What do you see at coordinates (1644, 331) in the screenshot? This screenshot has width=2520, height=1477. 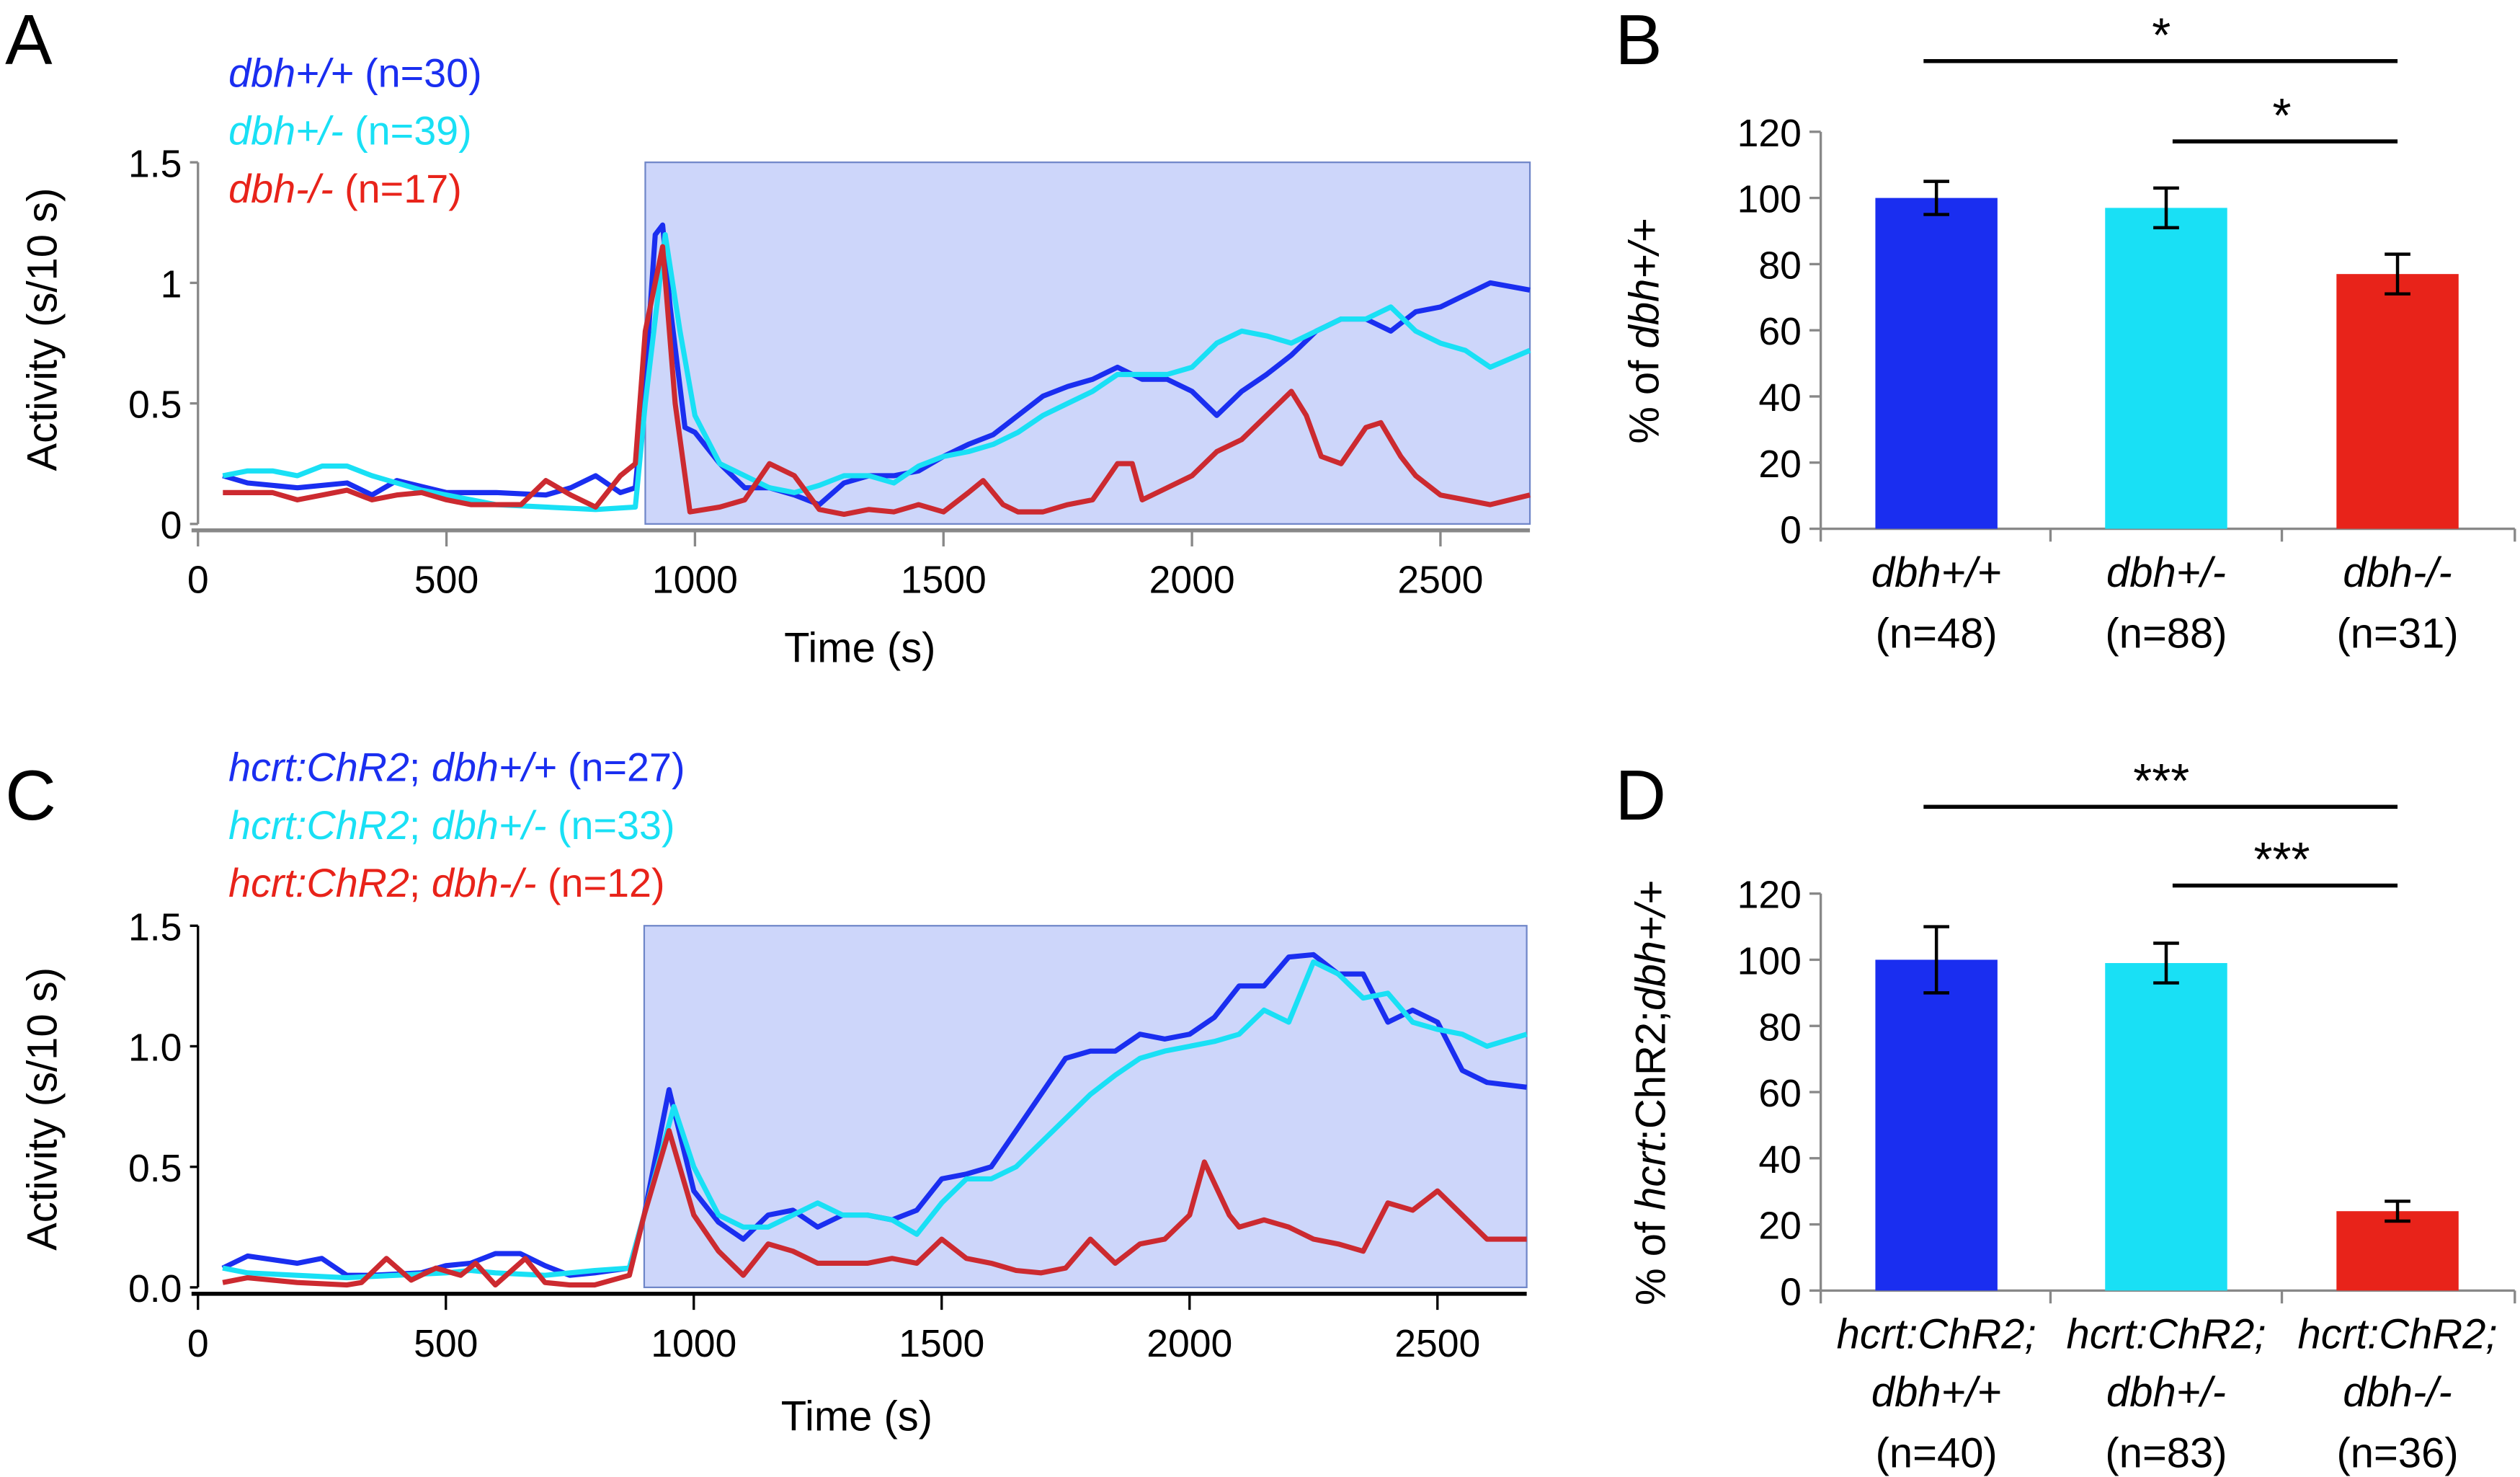 I see `y-axis-label-b: % of dbh+/+` at bounding box center [1644, 331].